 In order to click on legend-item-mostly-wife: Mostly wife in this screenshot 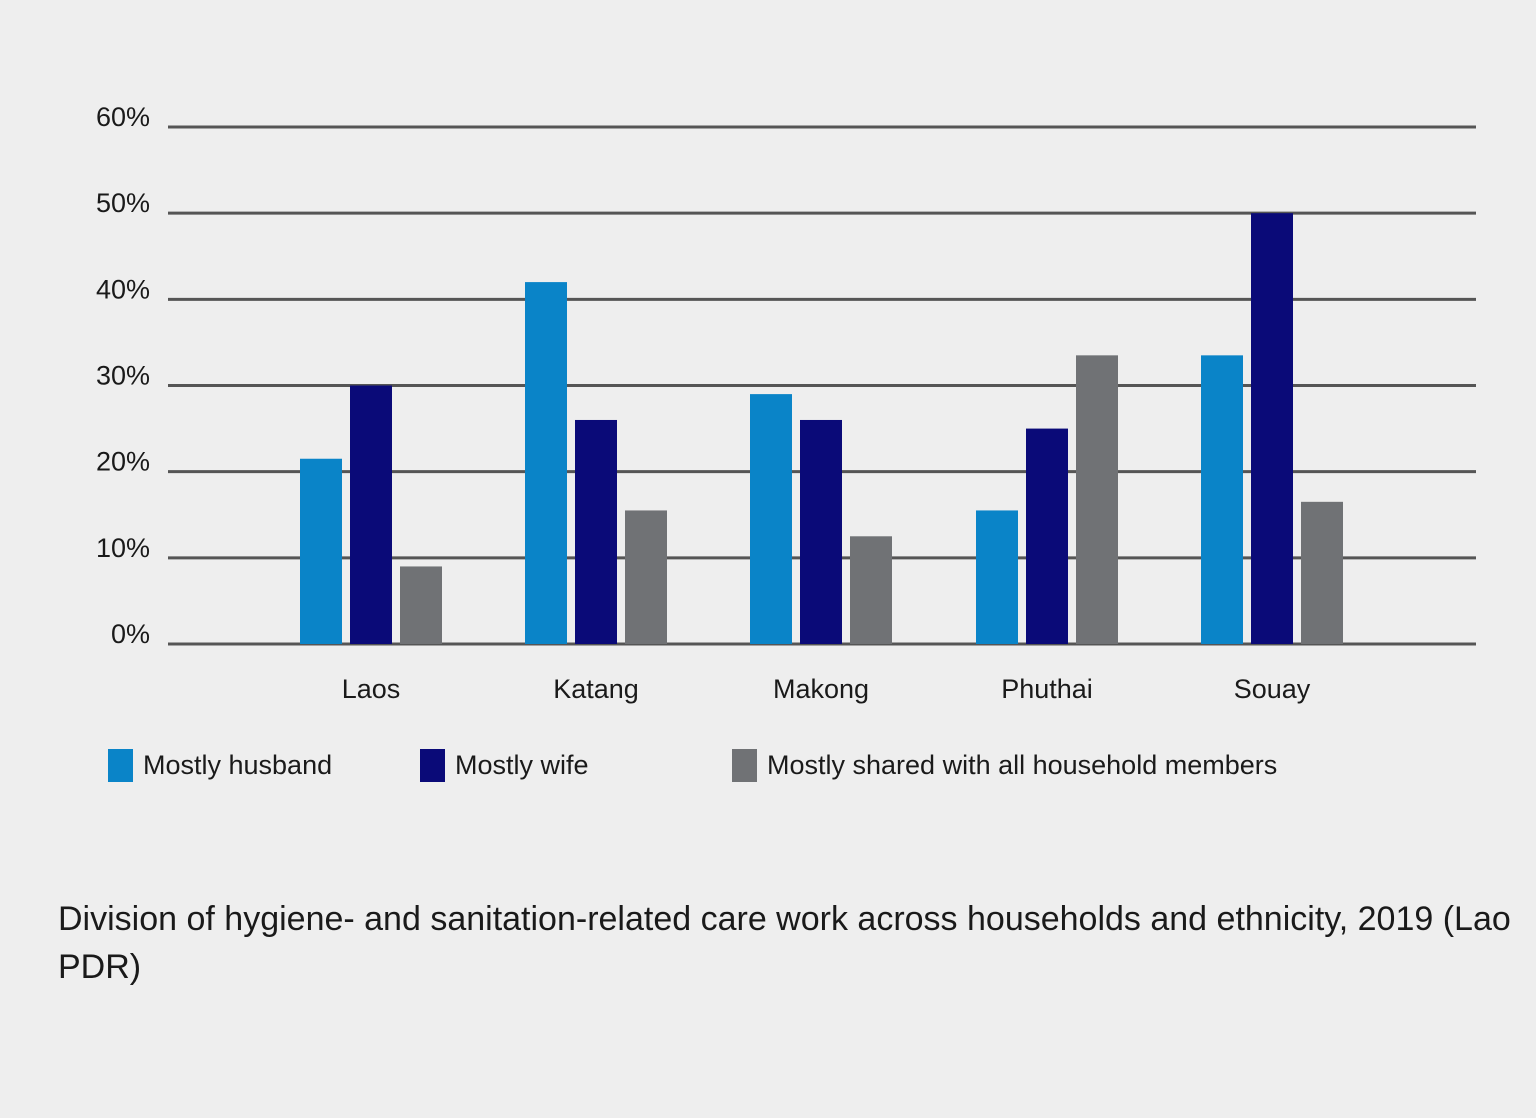, I will do `click(504, 765)`.